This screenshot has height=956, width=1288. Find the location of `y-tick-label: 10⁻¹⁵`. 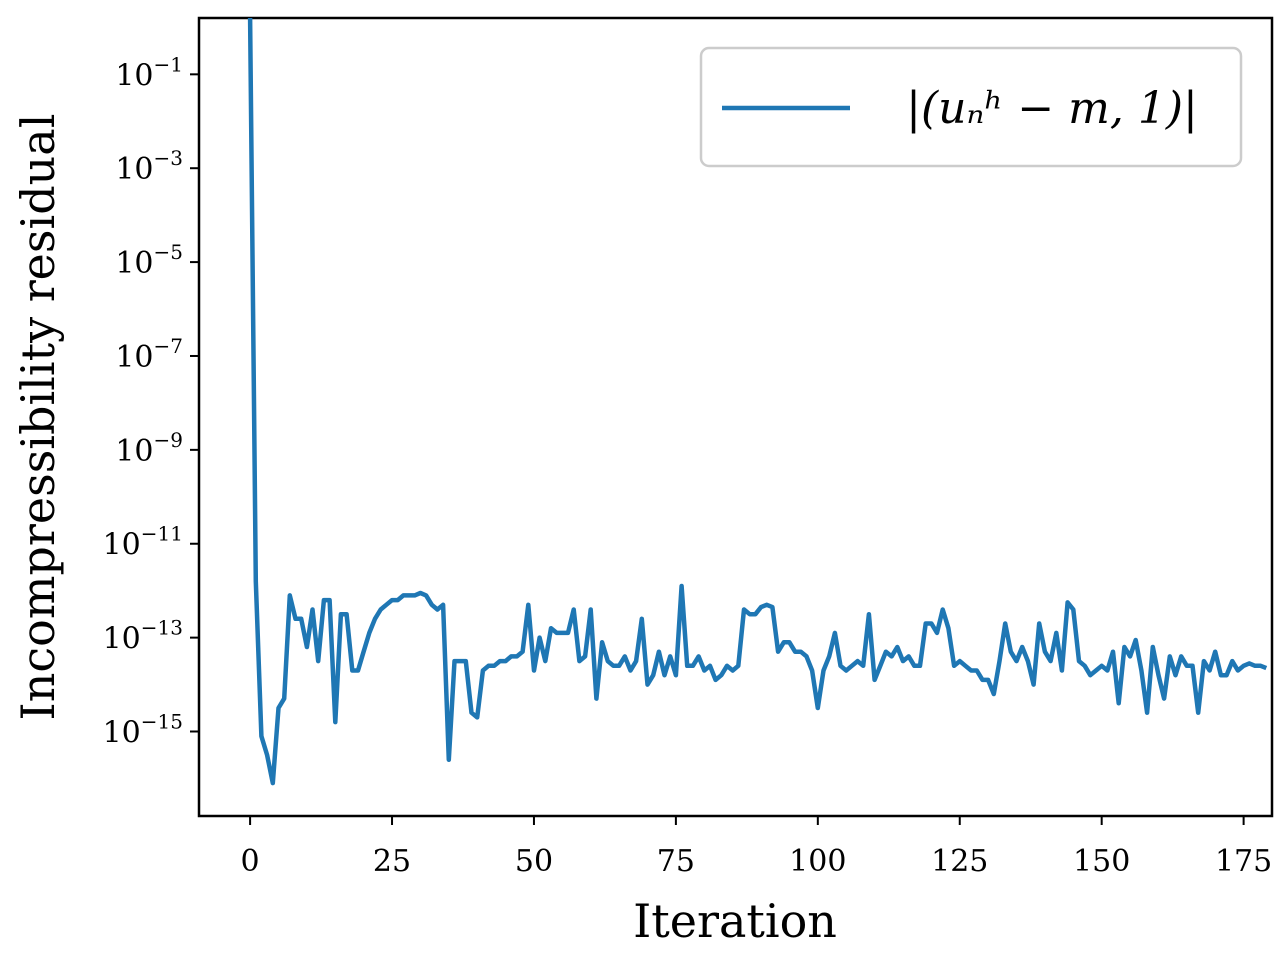

y-tick-label: 10⁻¹⁵ is located at coordinates (143, 730).